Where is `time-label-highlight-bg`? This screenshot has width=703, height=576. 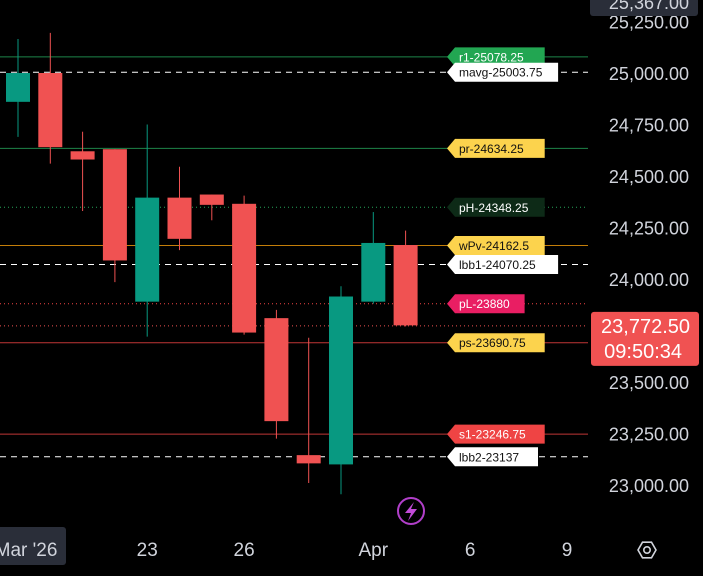
time-label-highlight-bg is located at coordinates (33, 546).